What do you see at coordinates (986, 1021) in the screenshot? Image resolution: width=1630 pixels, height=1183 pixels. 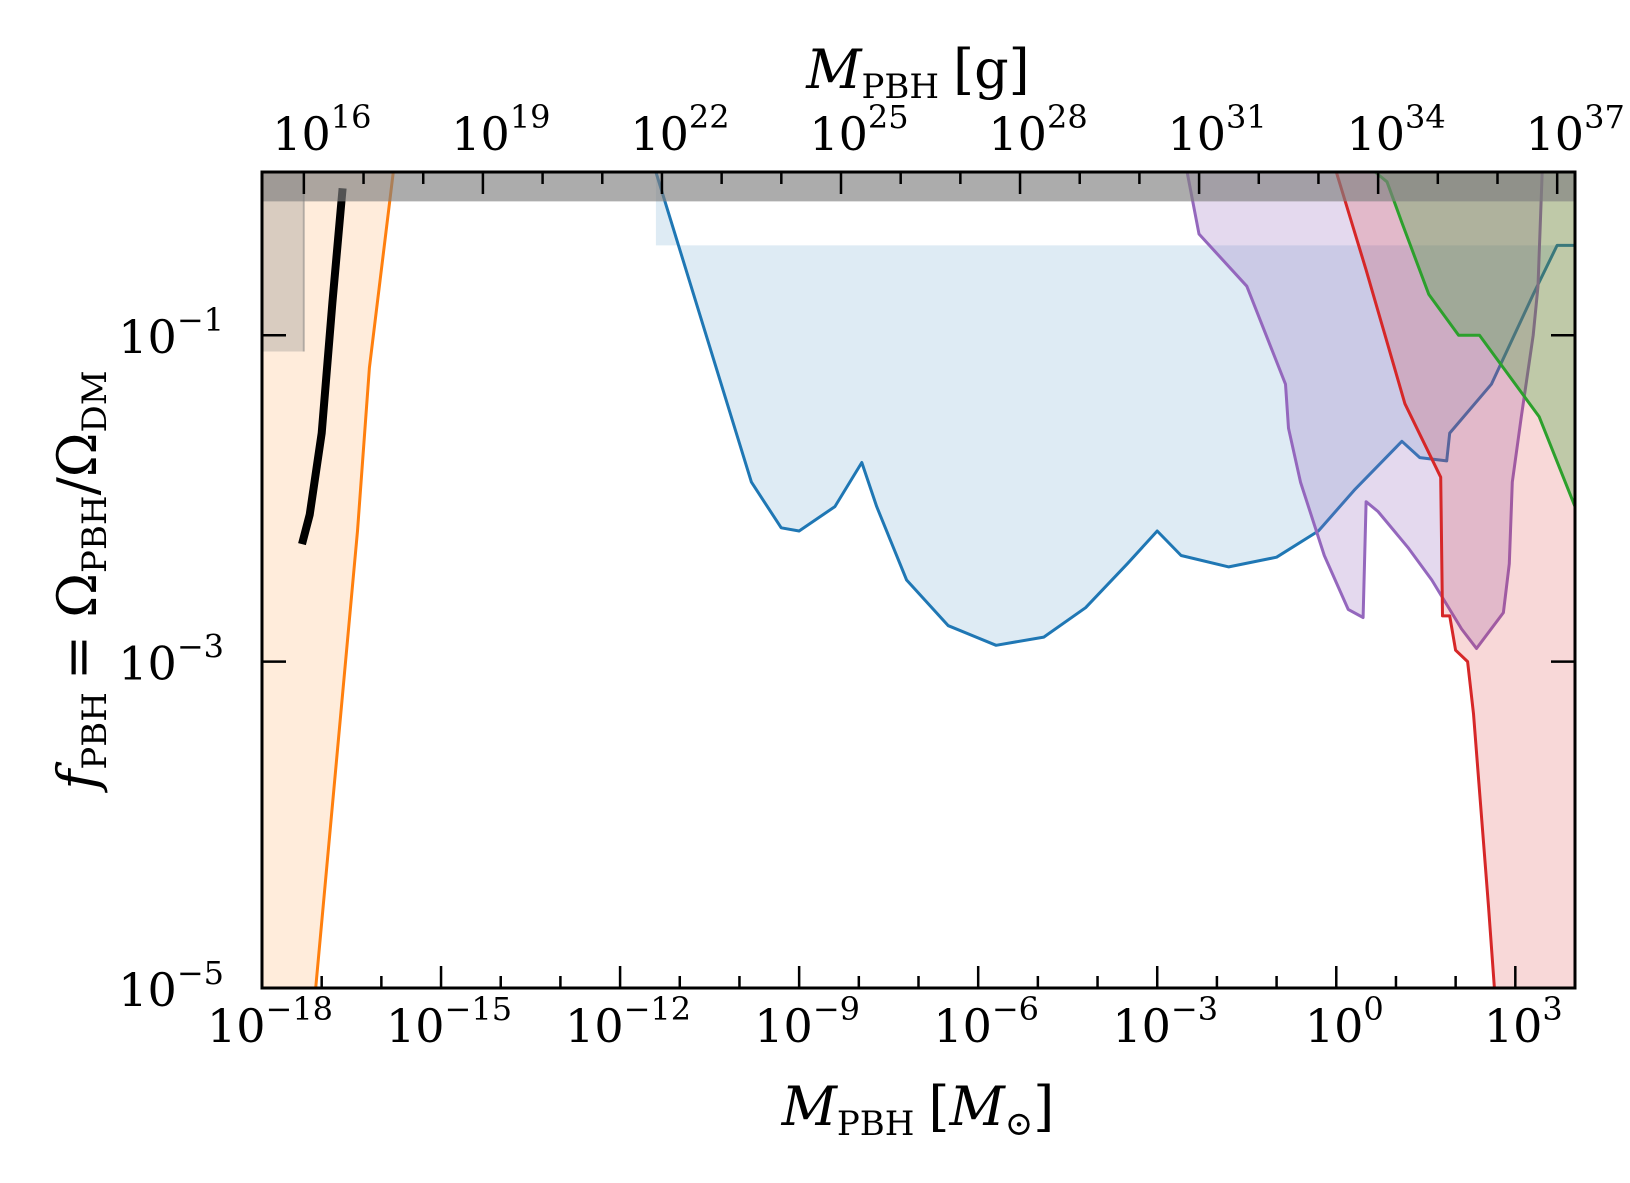 I see `x-tick-label: 10⁻⁶` at bounding box center [986, 1021].